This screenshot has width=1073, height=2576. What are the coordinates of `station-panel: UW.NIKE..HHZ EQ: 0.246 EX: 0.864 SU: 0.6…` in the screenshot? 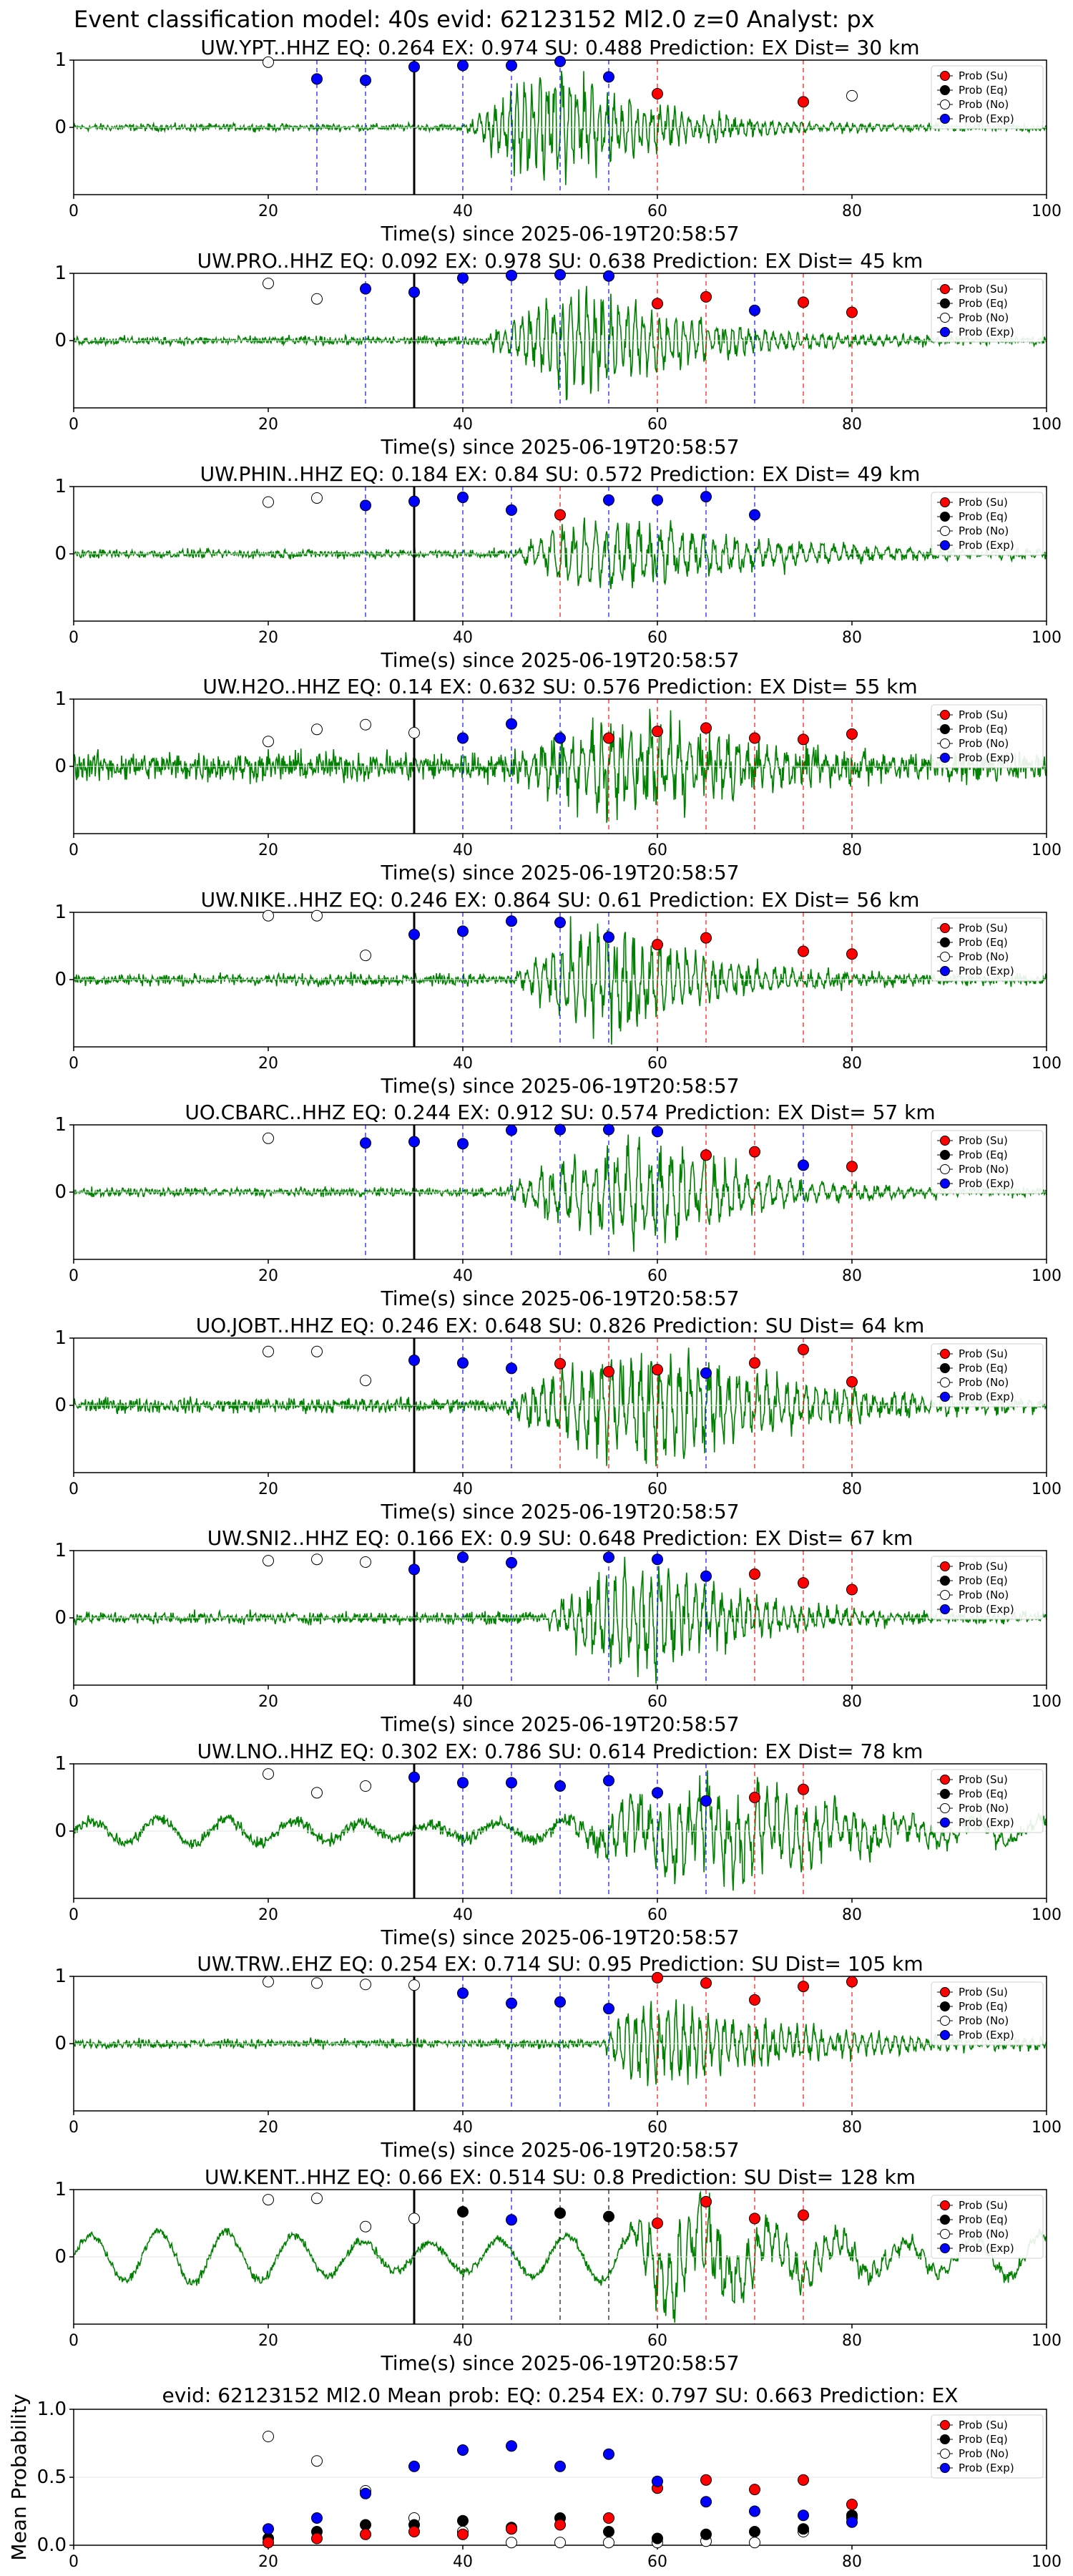 It's located at (558, 993).